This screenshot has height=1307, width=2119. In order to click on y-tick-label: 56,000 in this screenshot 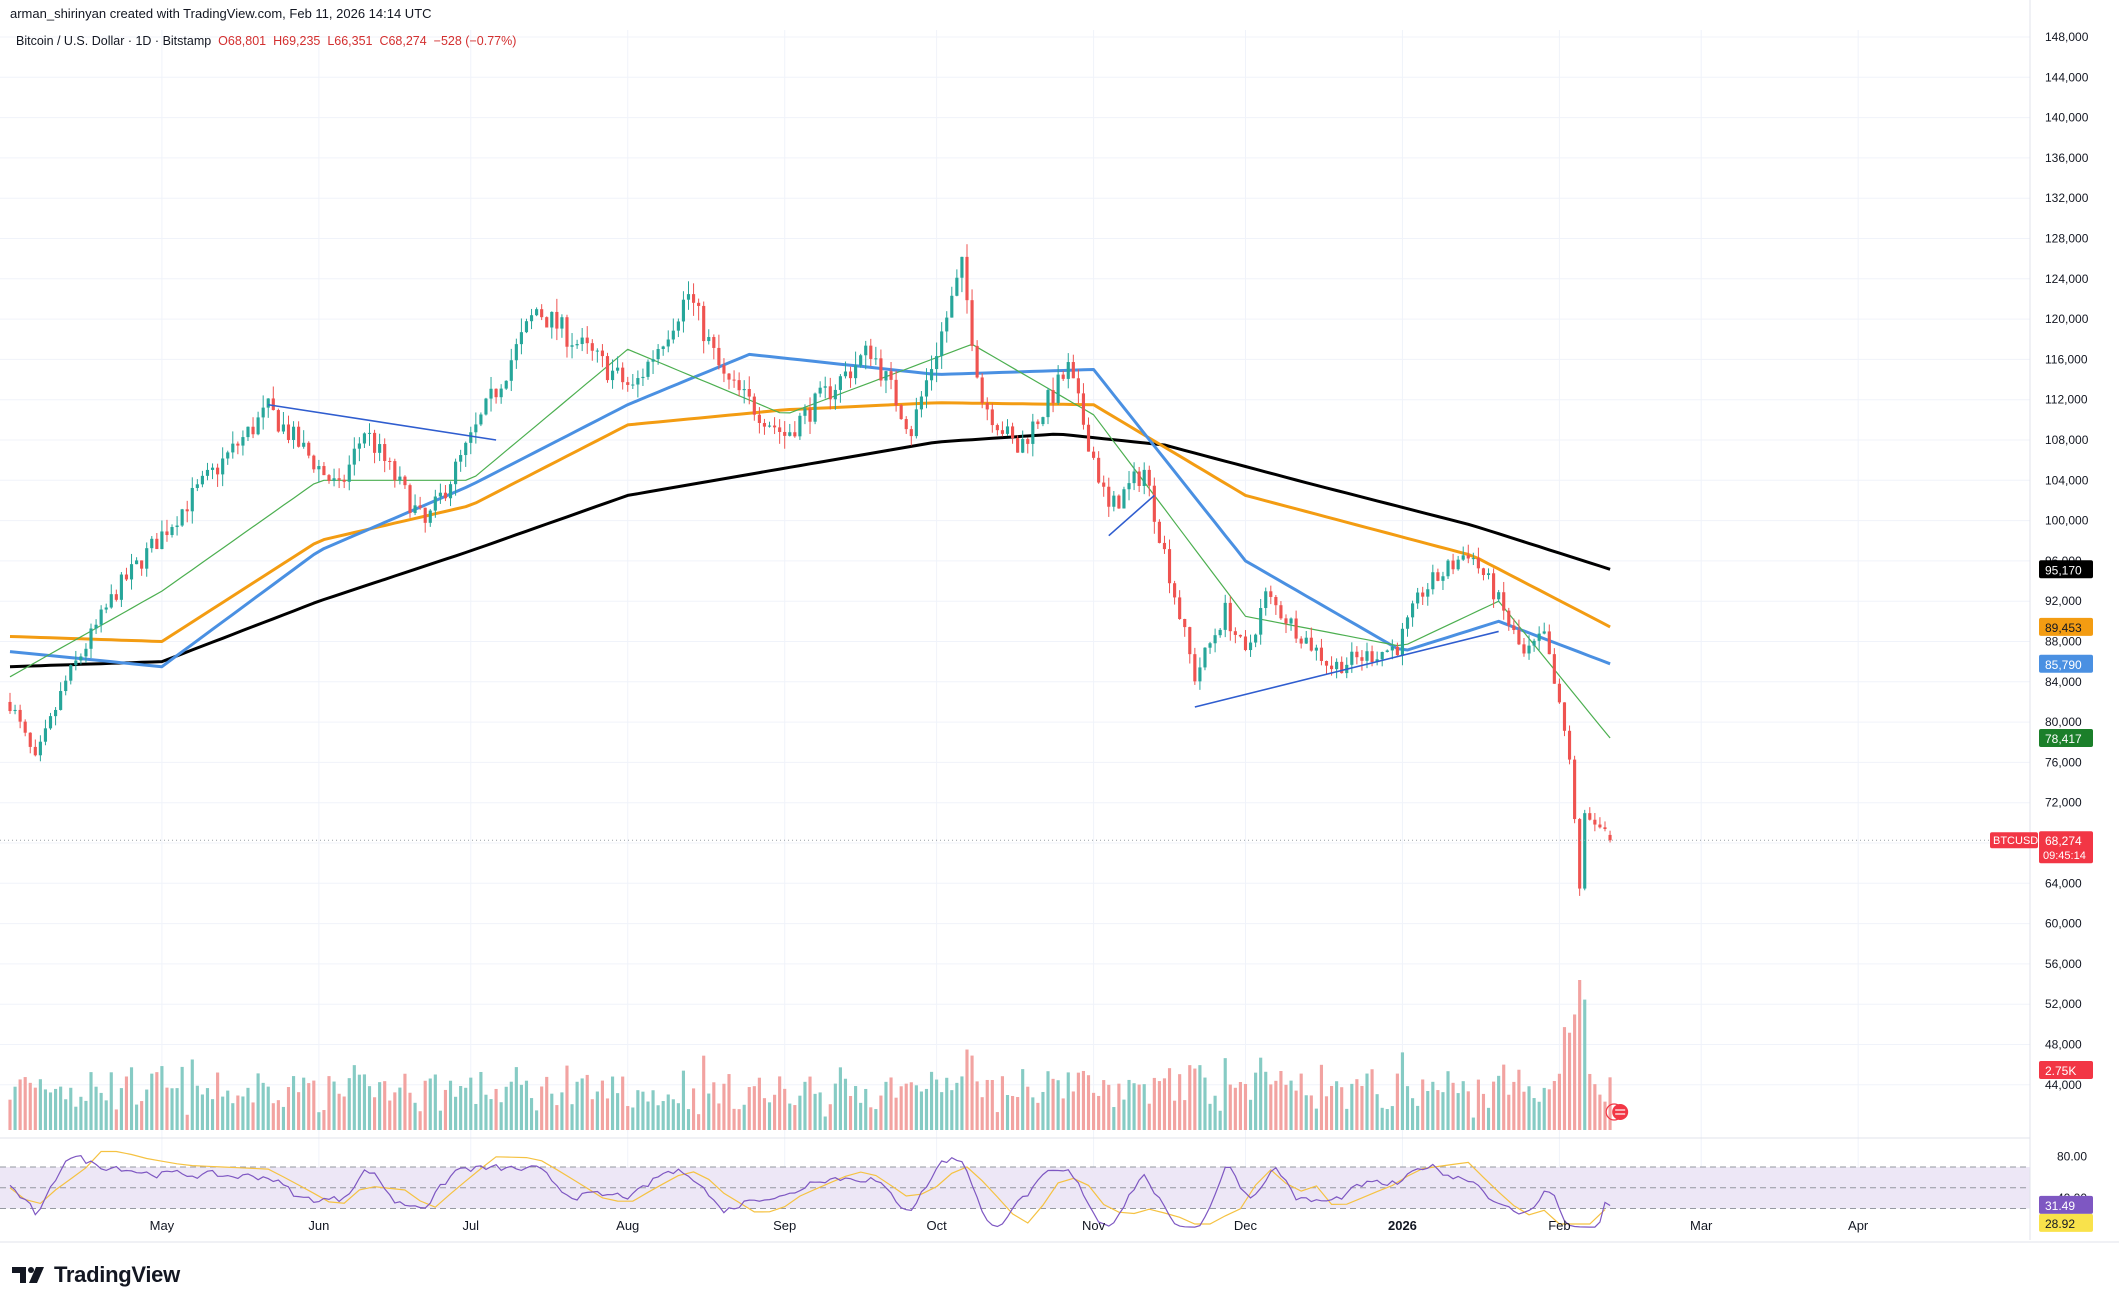, I will do `click(2063, 964)`.